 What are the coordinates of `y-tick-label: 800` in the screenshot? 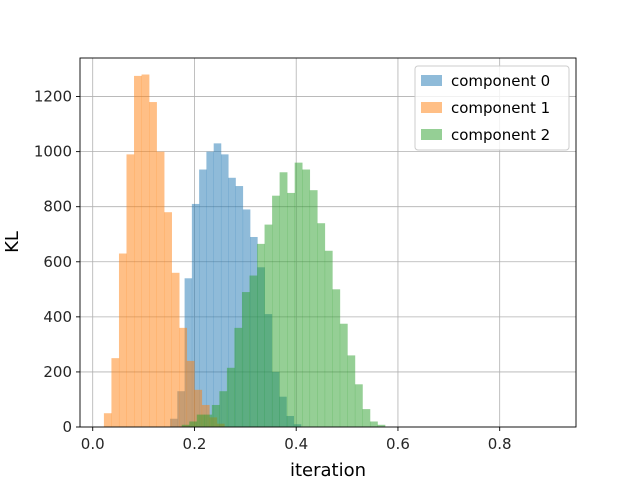 It's located at (57, 207).